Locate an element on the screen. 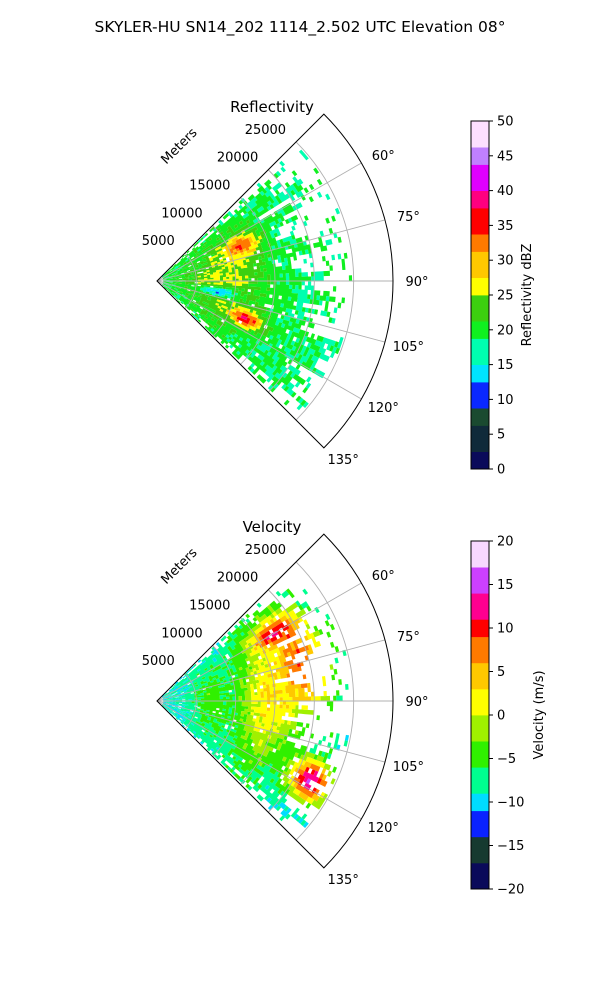 This screenshot has height=1000, width=600. angle-tick-label: 60° is located at coordinates (383, 156).